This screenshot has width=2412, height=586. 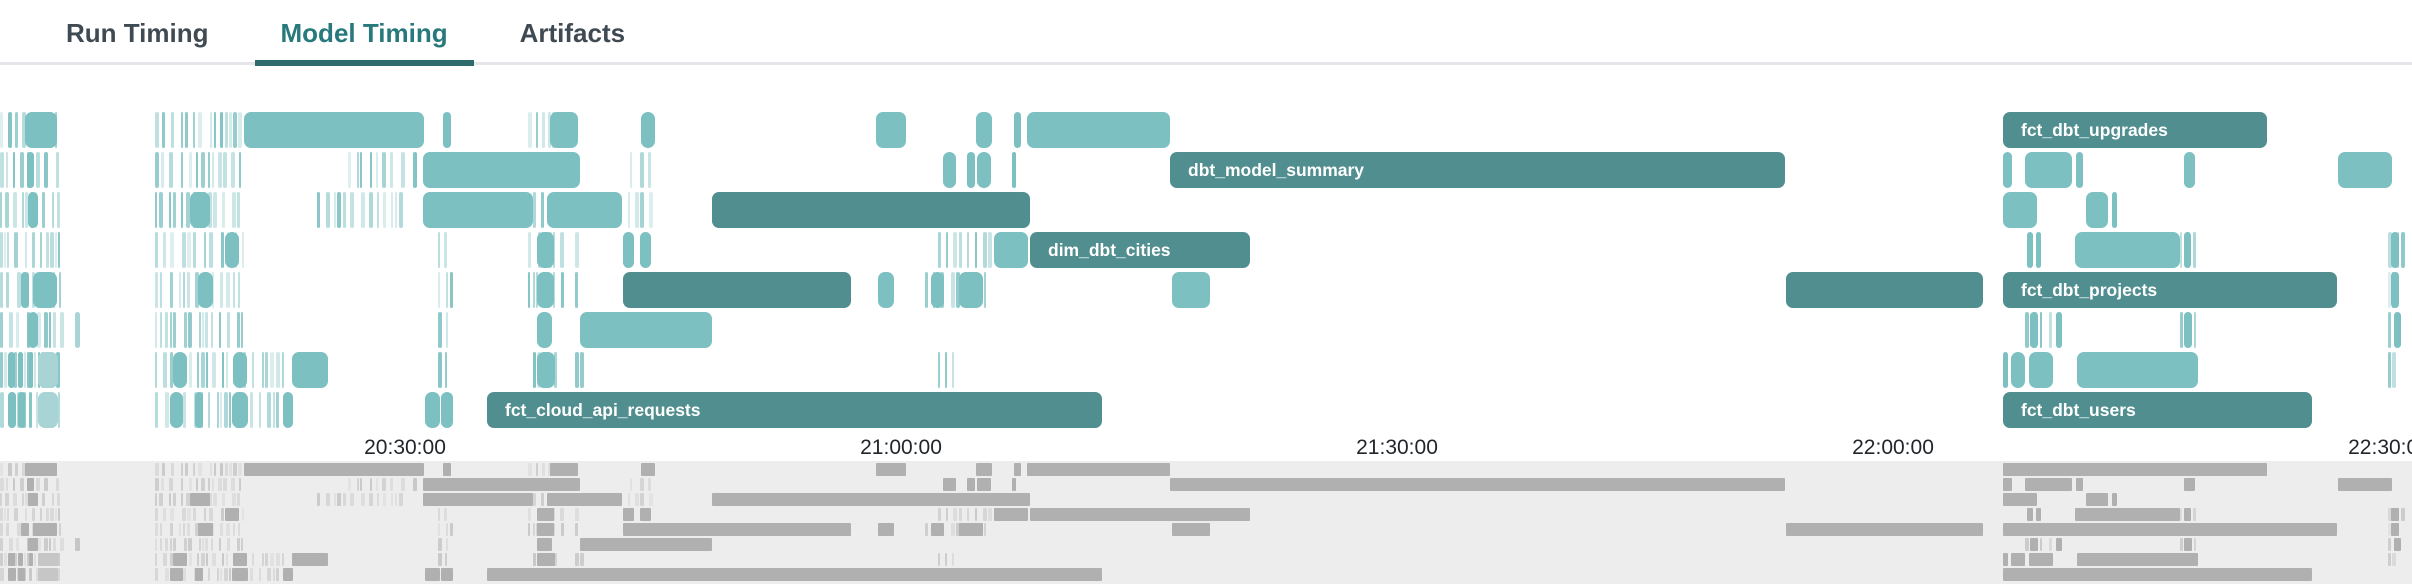 I want to click on tab-artifacts: Artifacts, so click(x=572, y=32).